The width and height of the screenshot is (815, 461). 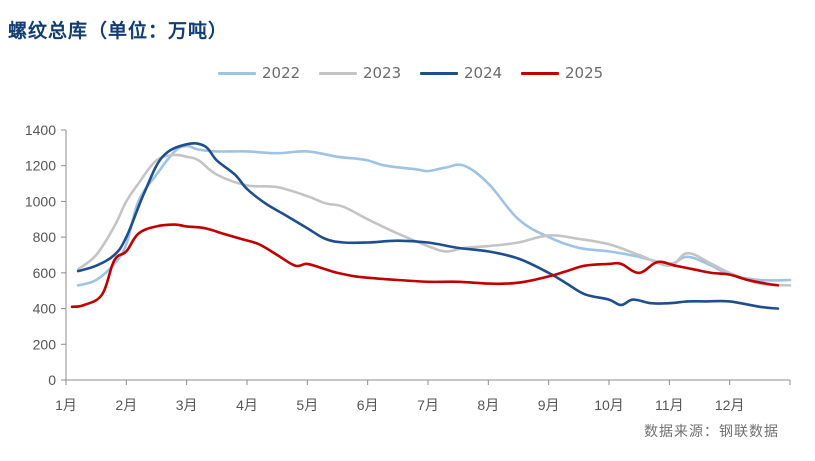 I want to click on x-tick-label: 6月, so click(x=368, y=405).